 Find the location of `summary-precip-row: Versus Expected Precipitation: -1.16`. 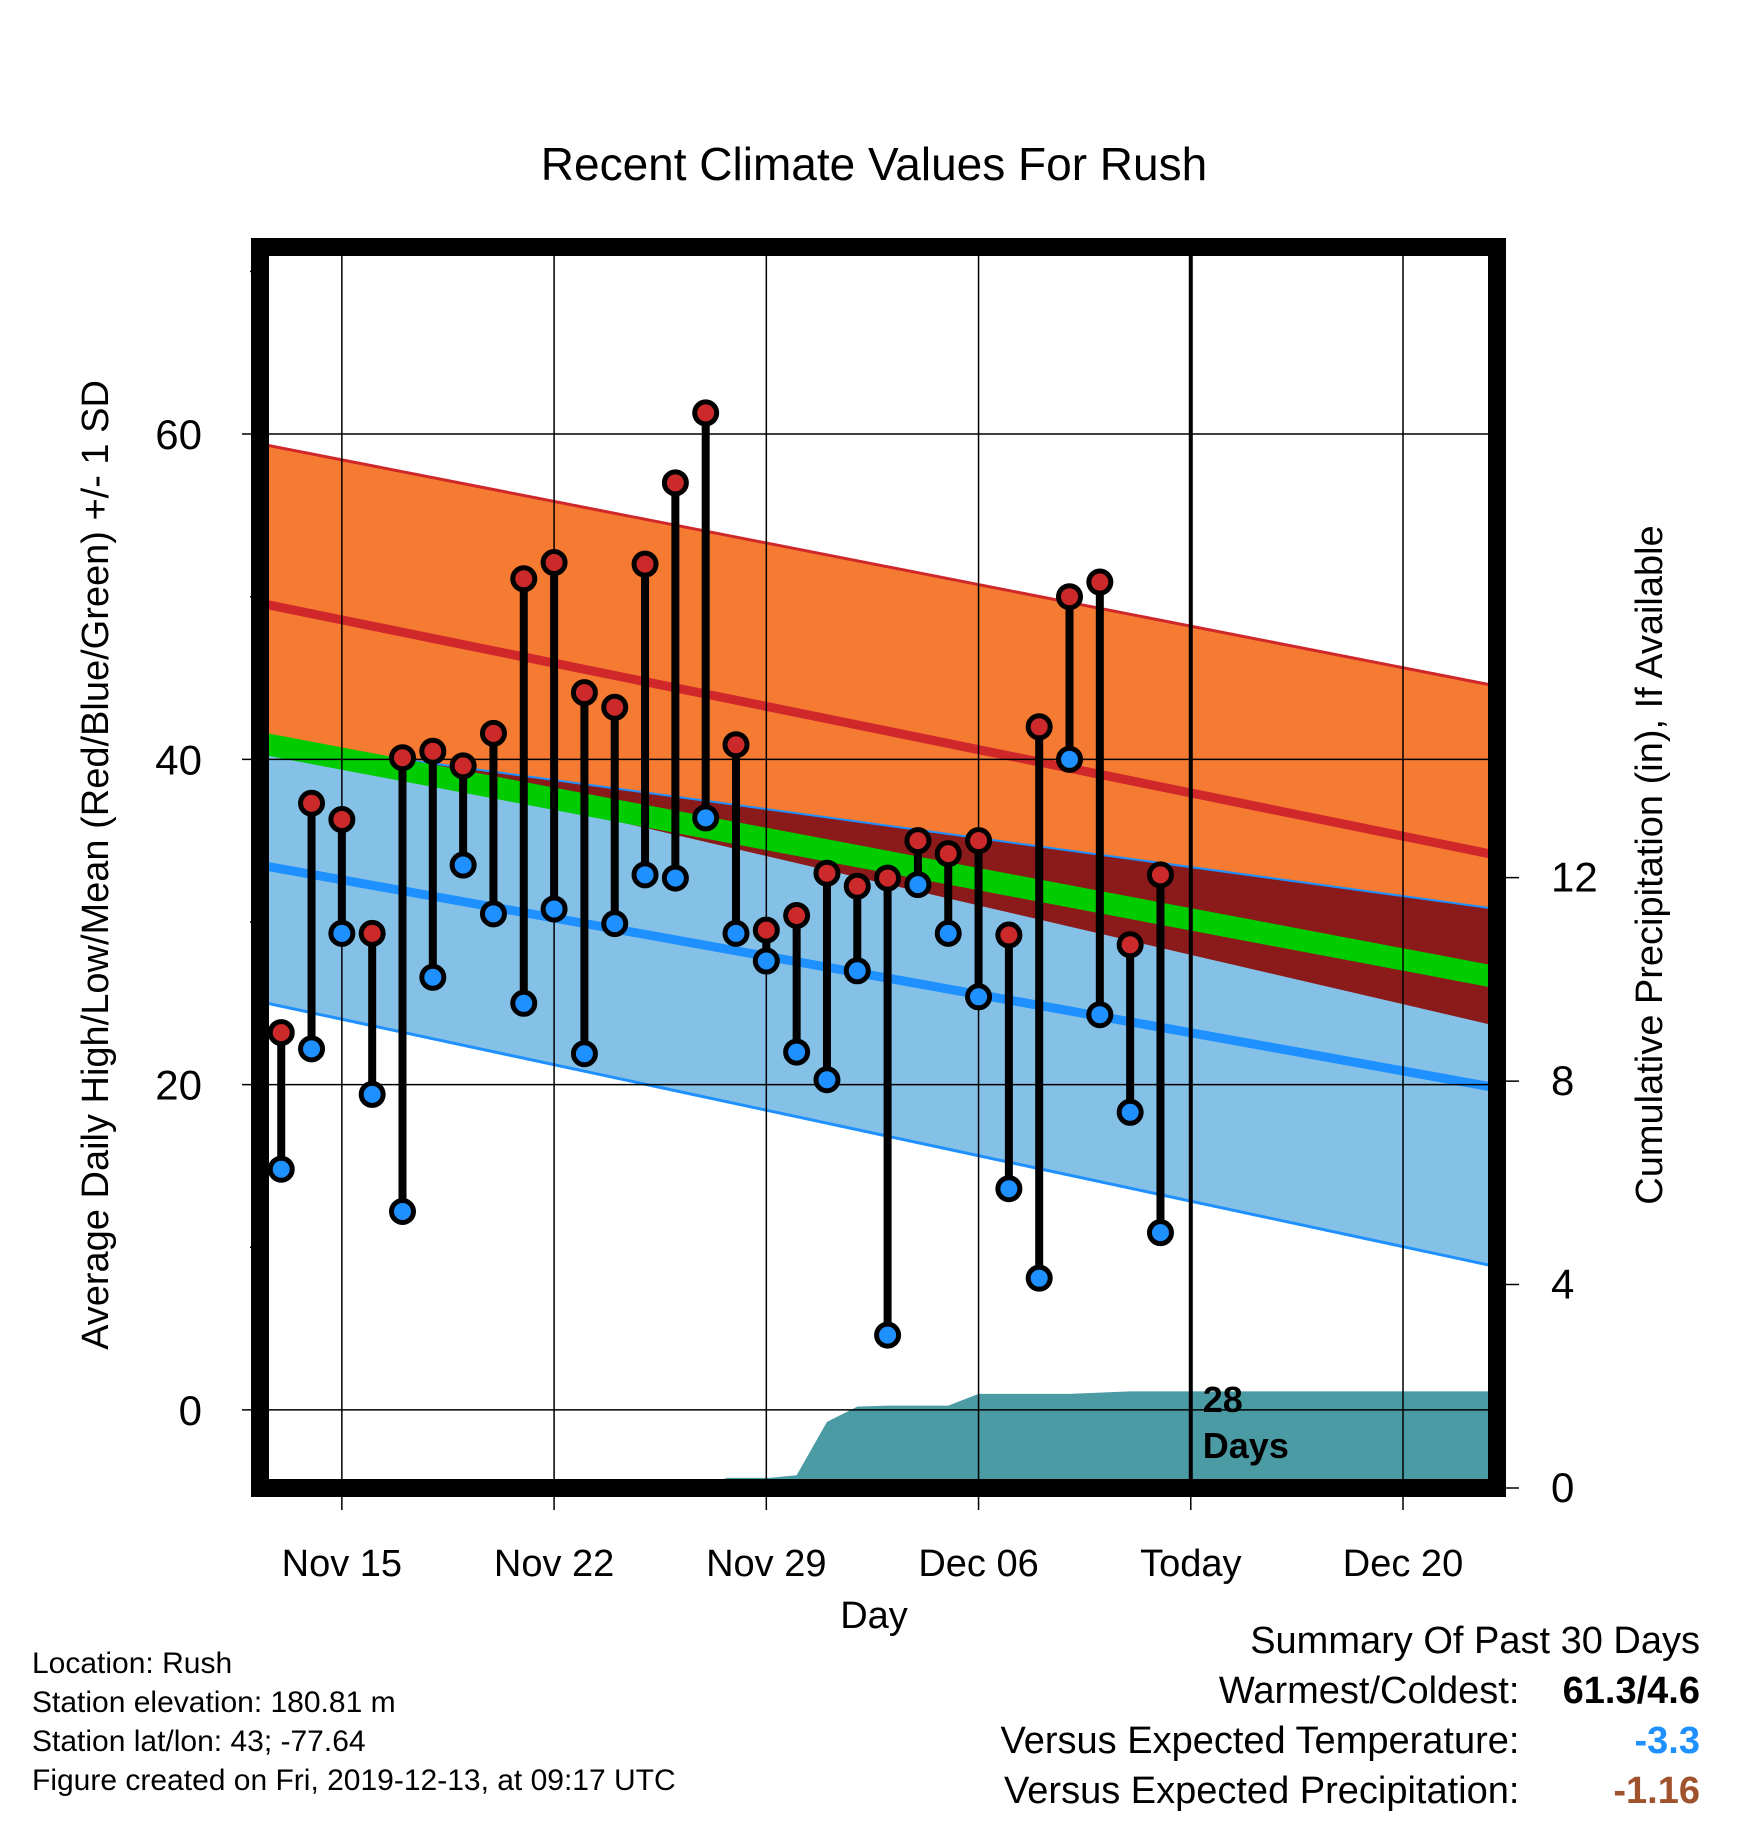

summary-precip-row: Versus Expected Precipitation: -1.16 is located at coordinates (1350, 1791).